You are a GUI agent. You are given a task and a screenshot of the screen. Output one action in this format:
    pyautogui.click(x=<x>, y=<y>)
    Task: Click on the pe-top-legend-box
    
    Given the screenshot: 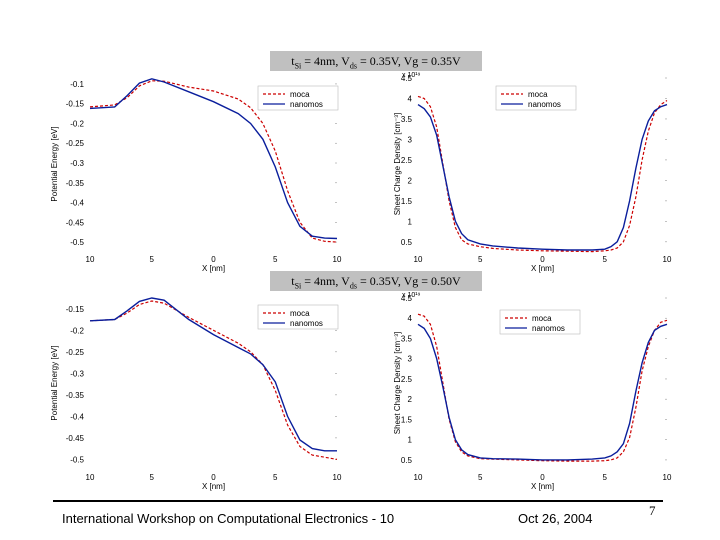 What is the action you would take?
    pyautogui.click(x=298, y=98)
    